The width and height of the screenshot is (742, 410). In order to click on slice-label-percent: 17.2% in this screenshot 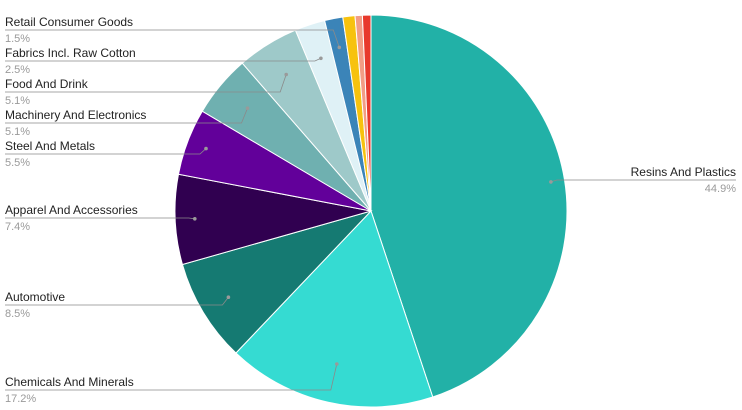, I will do `click(20, 399)`.